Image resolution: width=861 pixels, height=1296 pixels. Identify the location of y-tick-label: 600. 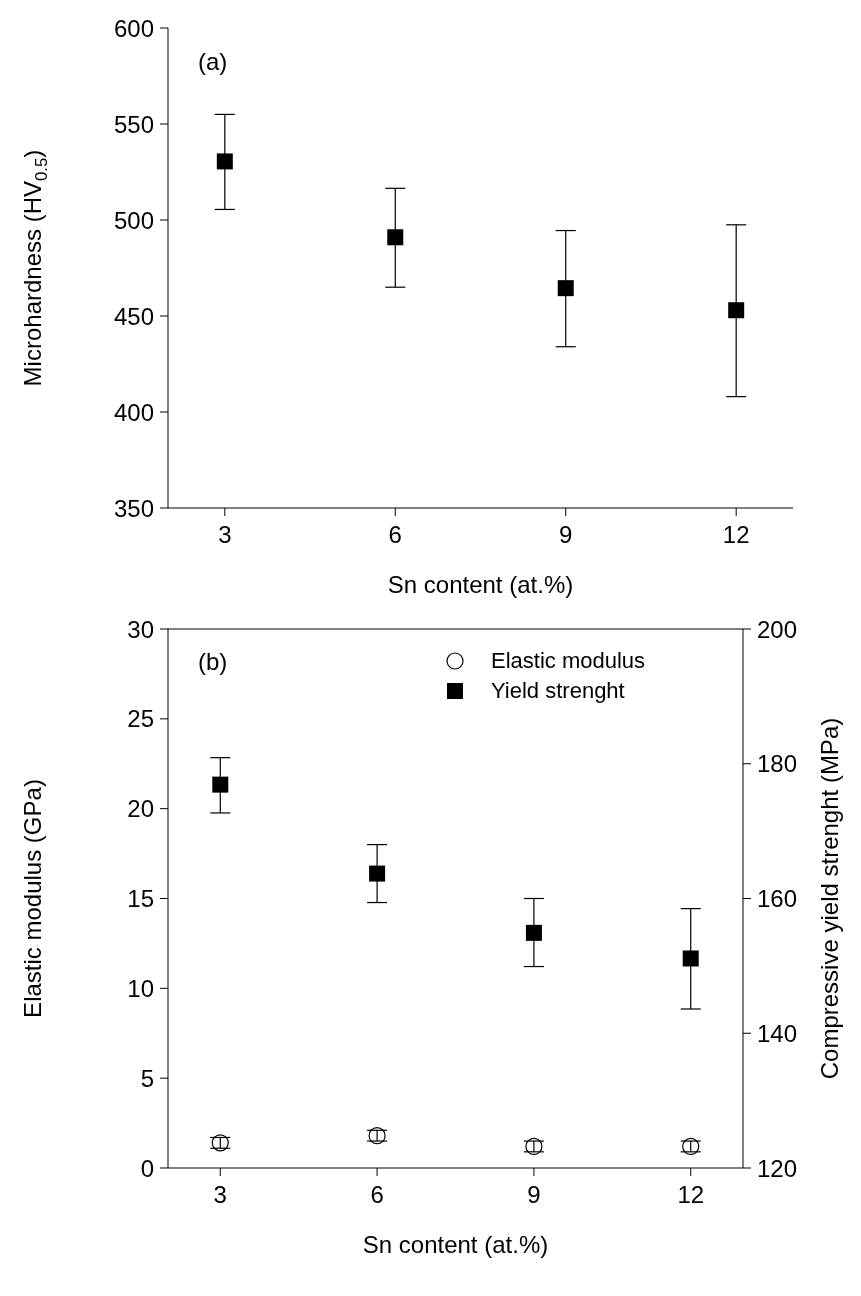
(133, 28).